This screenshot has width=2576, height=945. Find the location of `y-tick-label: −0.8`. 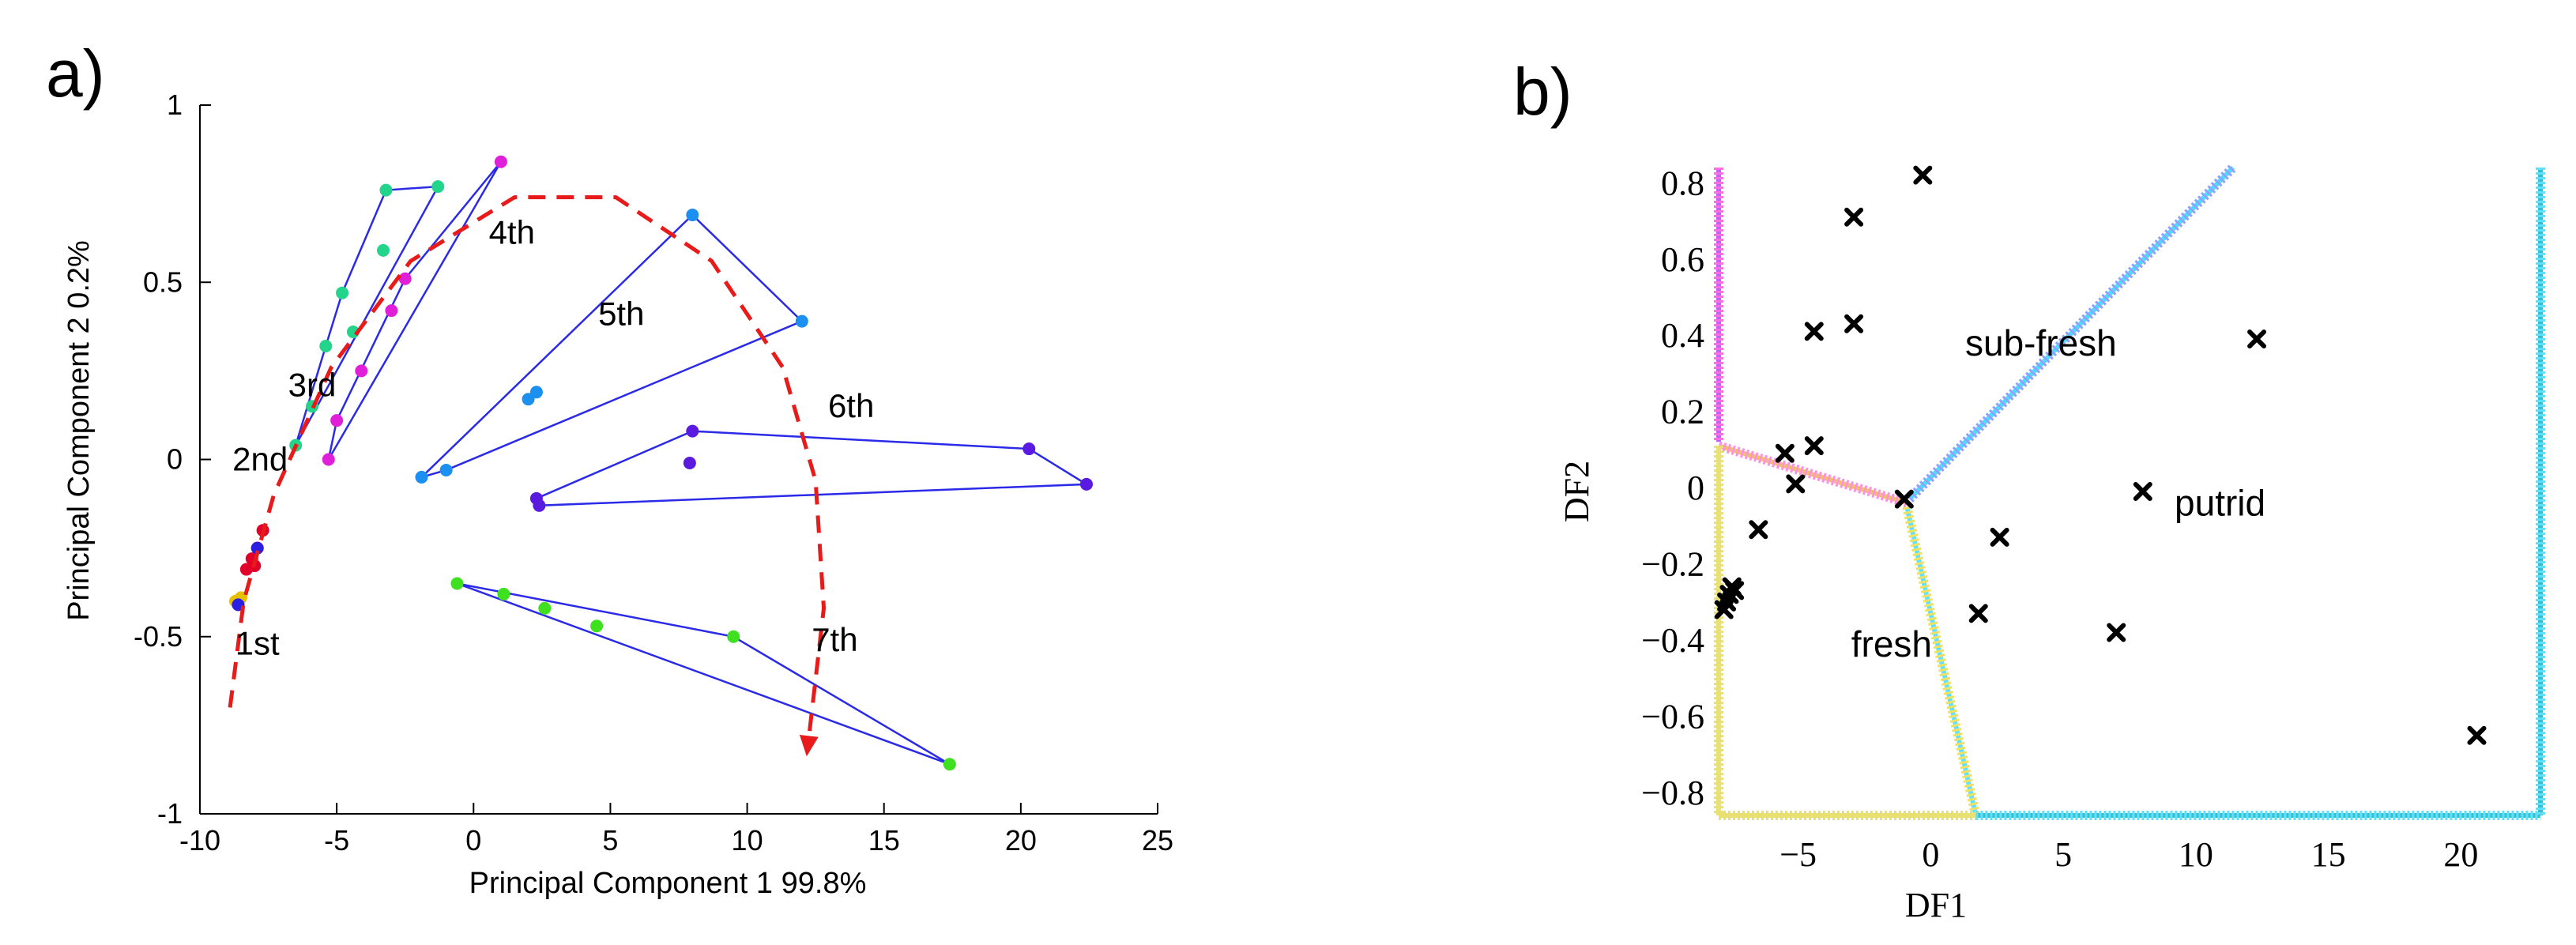

y-tick-label: −0.8 is located at coordinates (1672, 793).